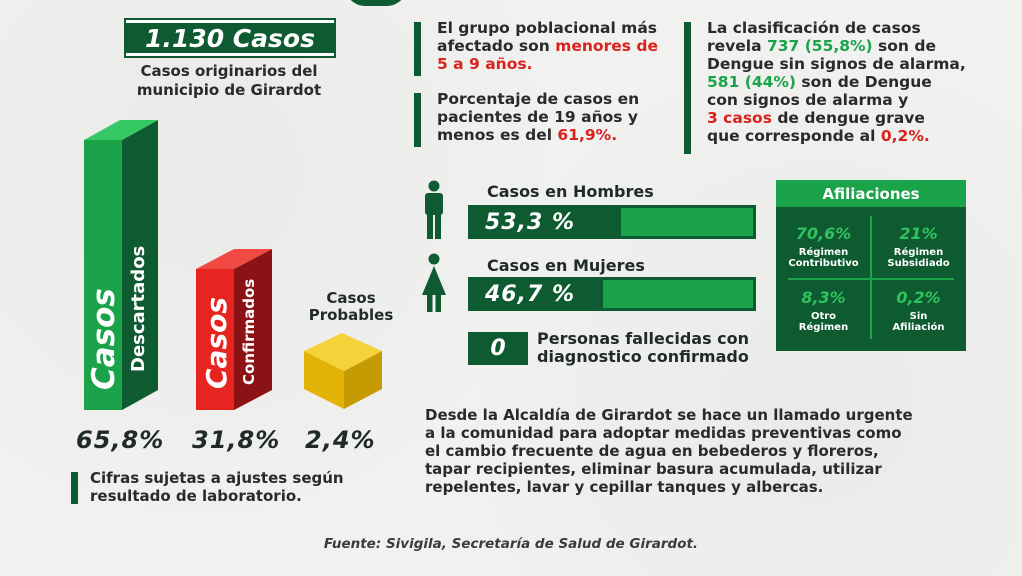  I want to click on probable-cases-cube, so click(343, 371).